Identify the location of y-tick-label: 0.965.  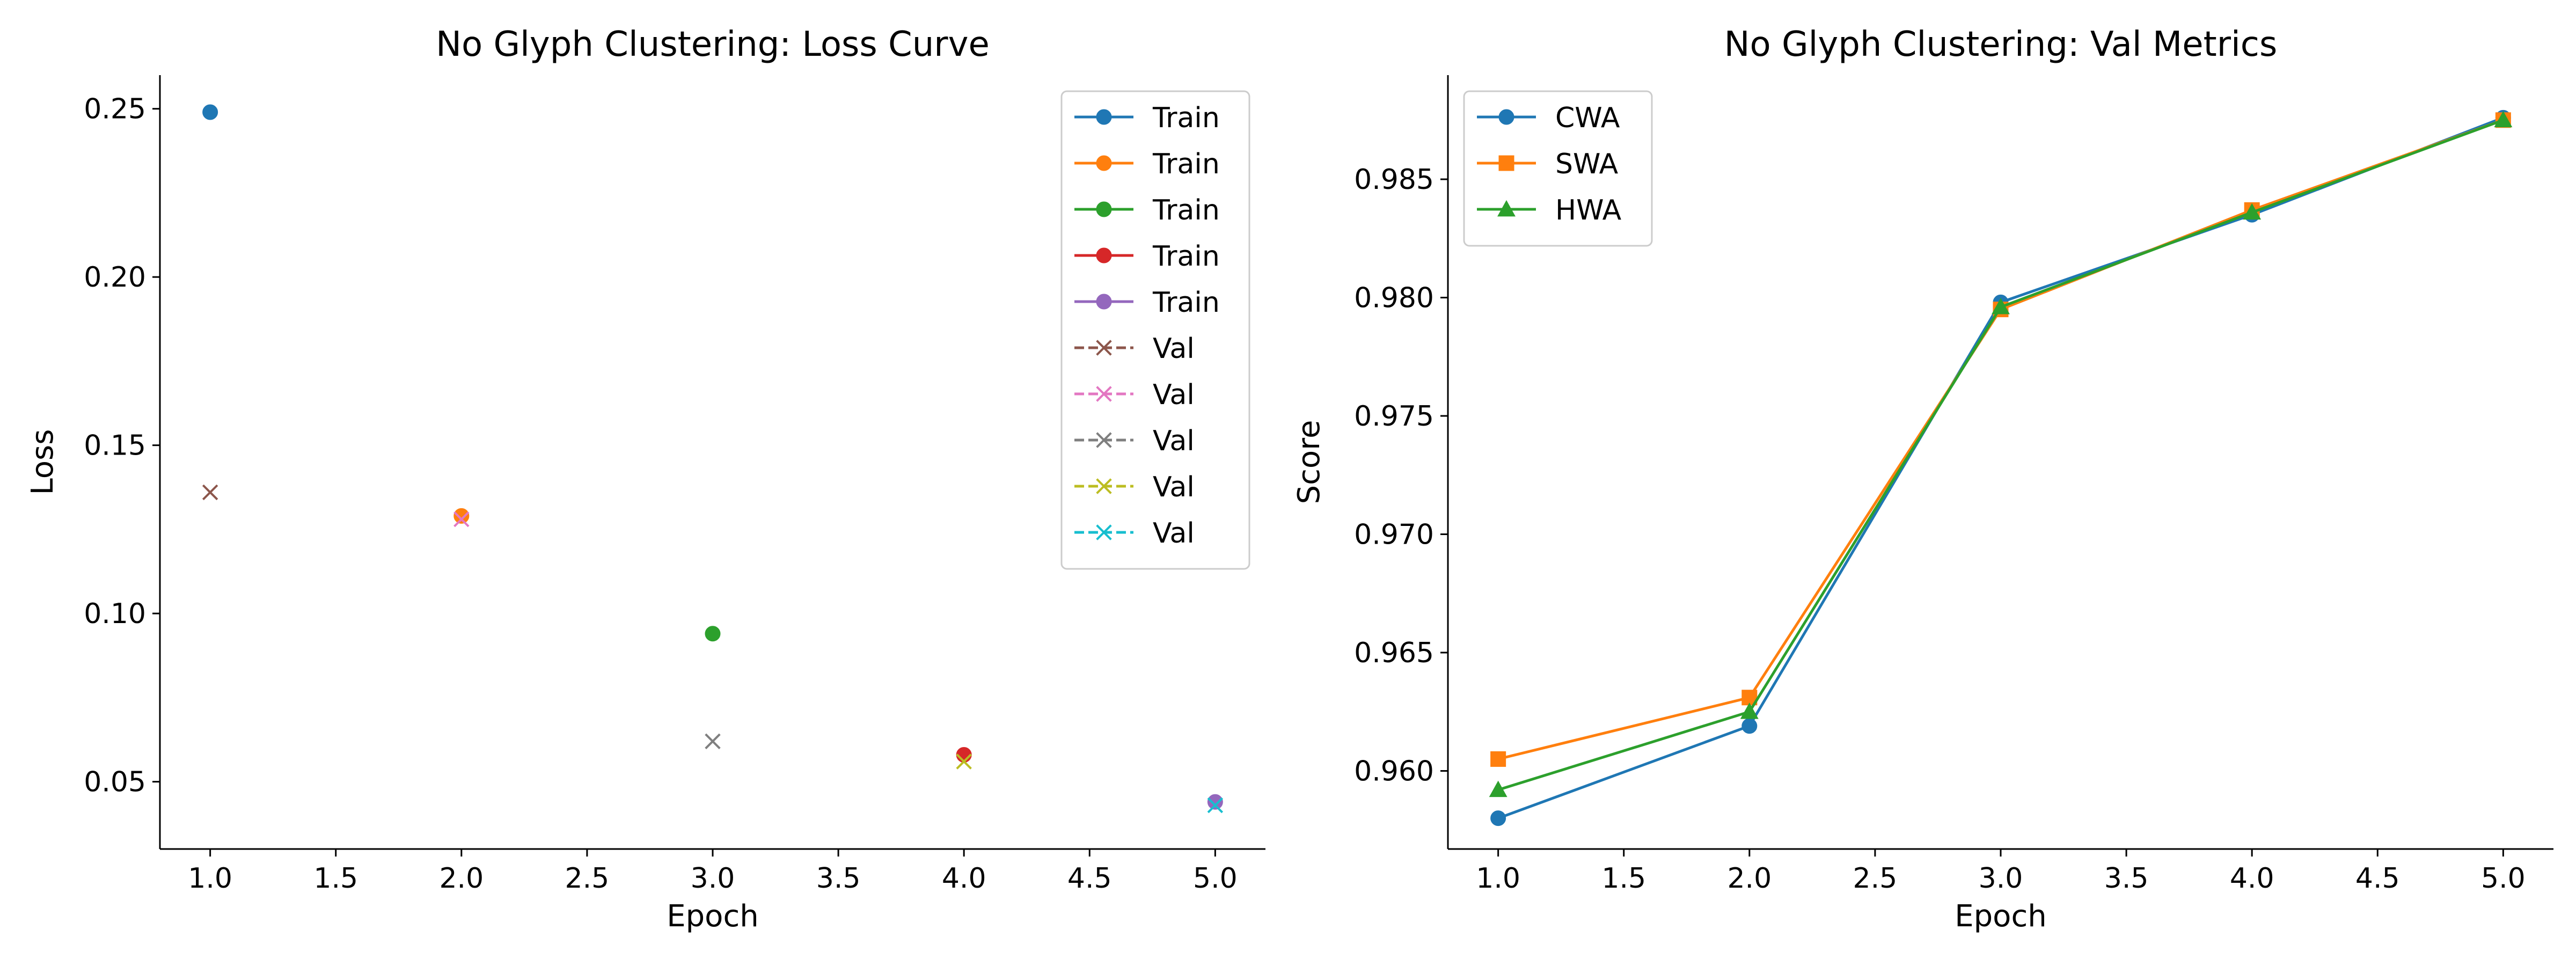
(1394, 653).